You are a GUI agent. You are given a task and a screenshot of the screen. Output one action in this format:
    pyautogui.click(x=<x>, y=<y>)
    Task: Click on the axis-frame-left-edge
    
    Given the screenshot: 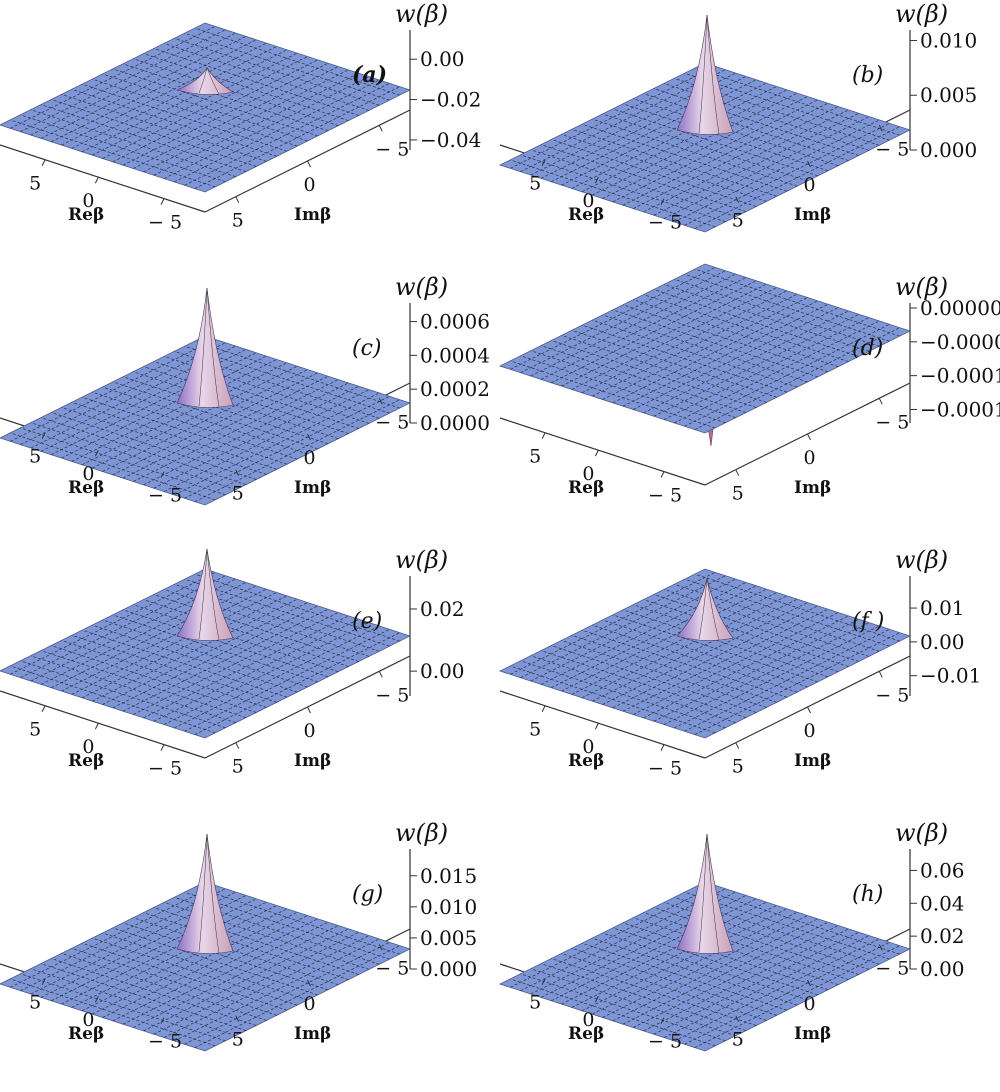 What is the action you would take?
    pyautogui.click(x=103, y=724)
    